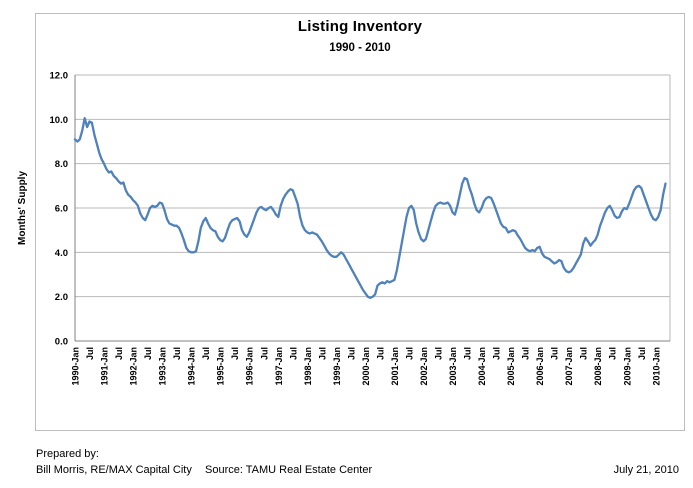 The width and height of the screenshot is (693, 488). I want to click on source-credit: Source: TAMU Real Estate Center, so click(289, 470).